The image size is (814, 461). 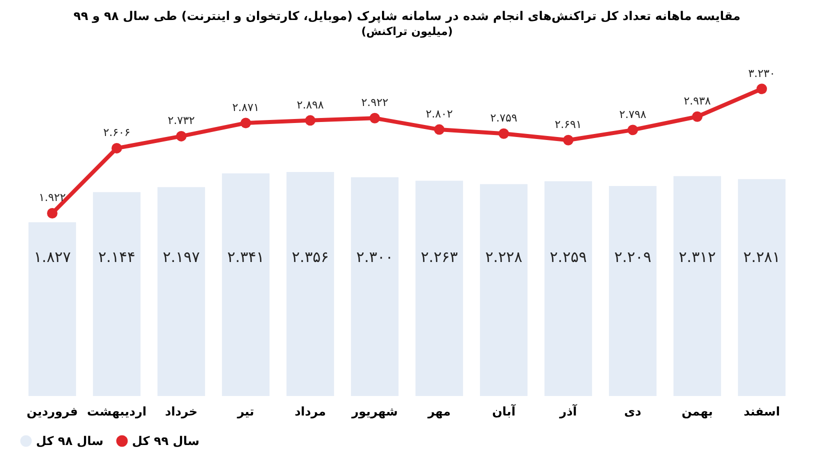 What do you see at coordinates (310, 257) in the screenshot?
I see `data-label: ۲.۳۵۶` at bounding box center [310, 257].